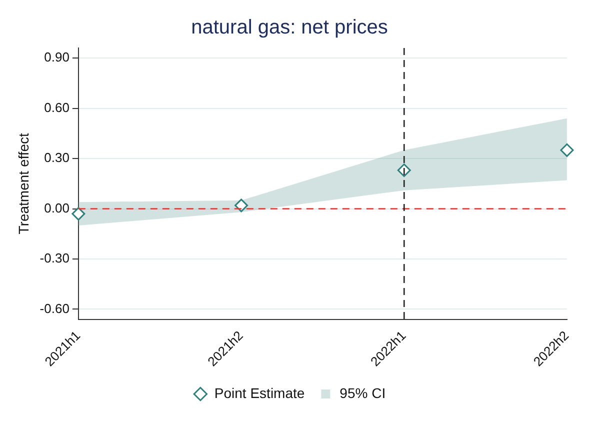 The height and width of the screenshot is (423, 589). I want to click on legend-label: 95% CI, so click(363, 392).